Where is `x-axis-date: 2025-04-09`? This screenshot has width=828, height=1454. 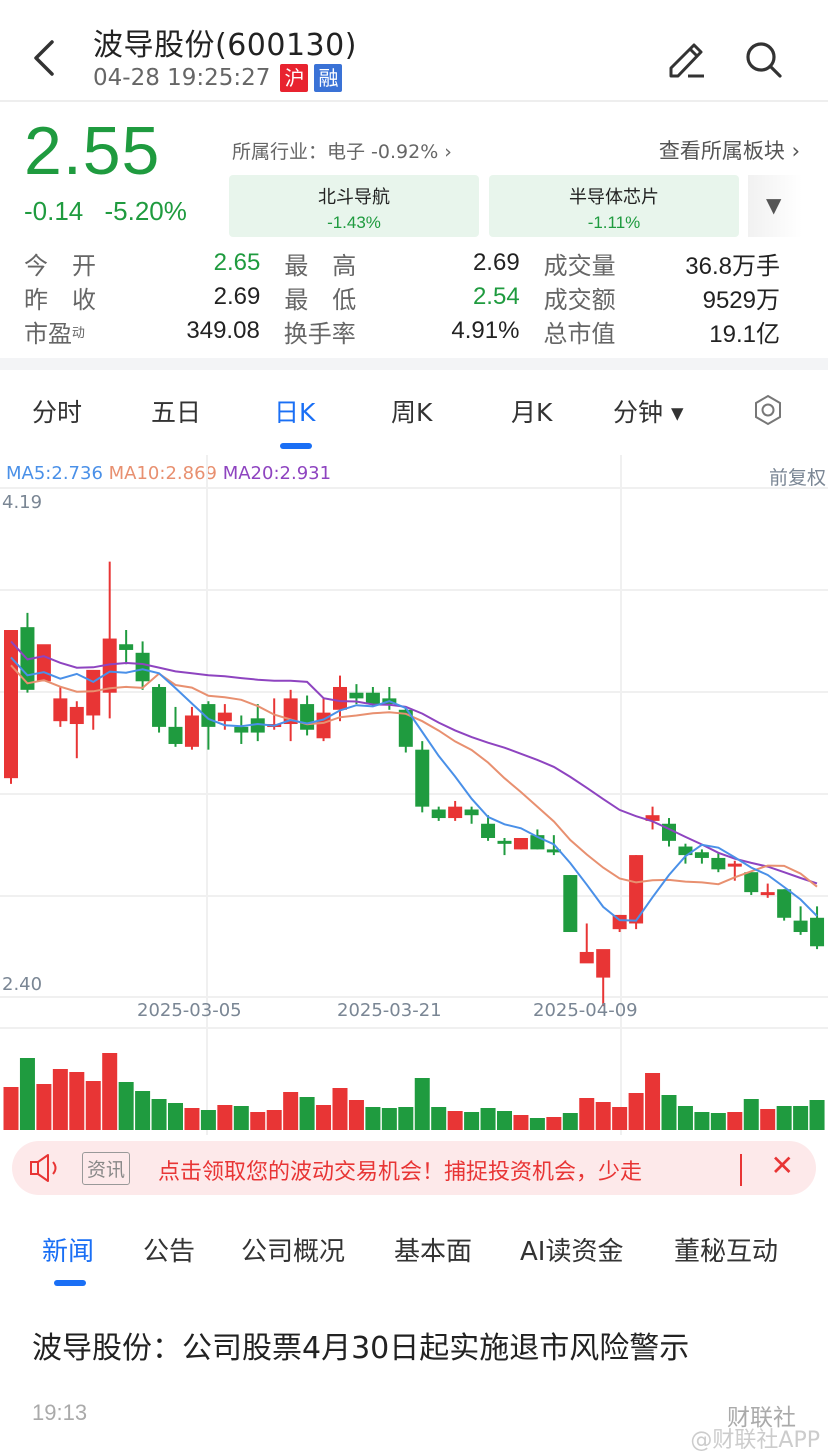
x-axis-date: 2025-04-09 is located at coordinates (585, 1010).